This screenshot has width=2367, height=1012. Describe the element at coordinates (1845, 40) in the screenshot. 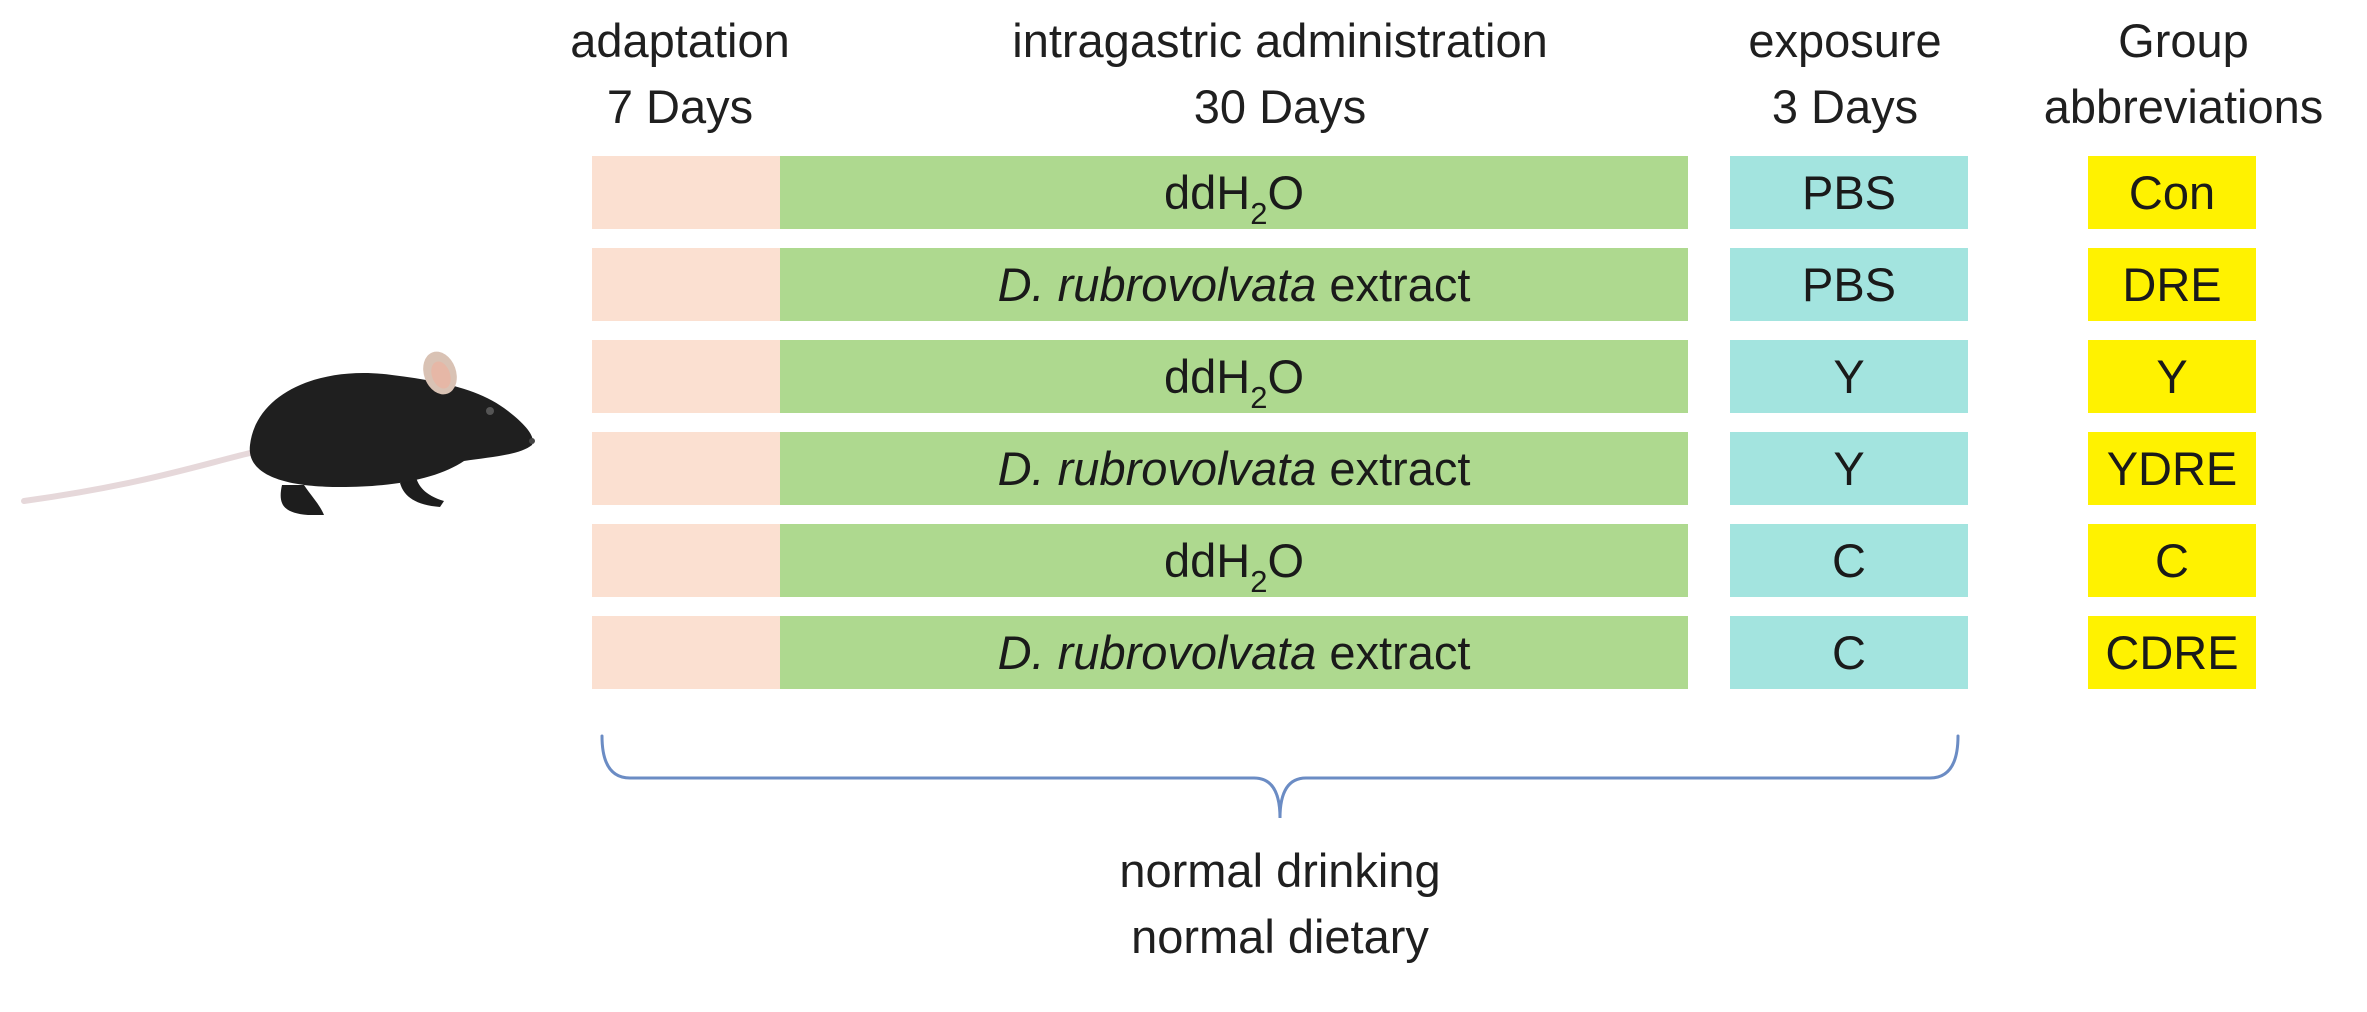

I see `header-exposure-title: exposure` at that location.